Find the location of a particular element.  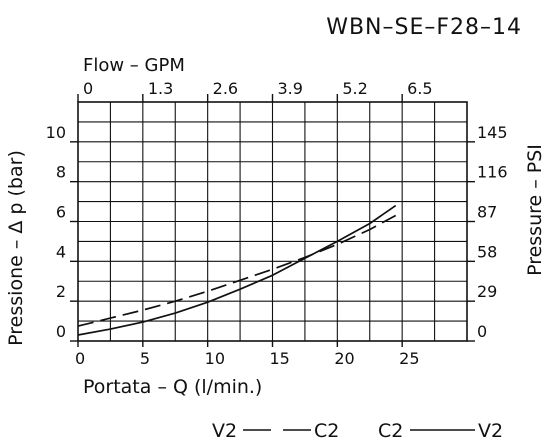

x-tick-label: 25 is located at coordinates (409, 358).